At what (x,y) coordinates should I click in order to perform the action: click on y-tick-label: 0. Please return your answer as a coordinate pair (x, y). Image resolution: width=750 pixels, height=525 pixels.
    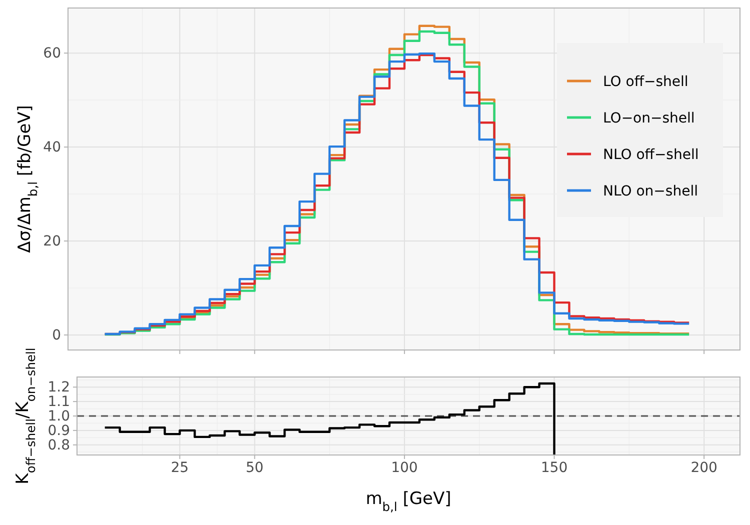
    Looking at the image, I should click on (56, 335).